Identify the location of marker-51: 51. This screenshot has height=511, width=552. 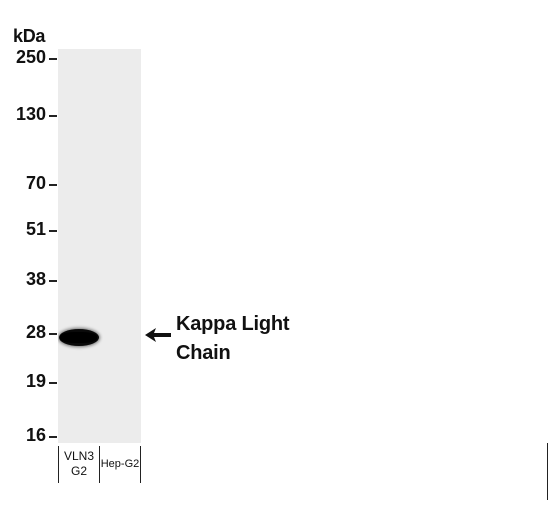
(35, 229).